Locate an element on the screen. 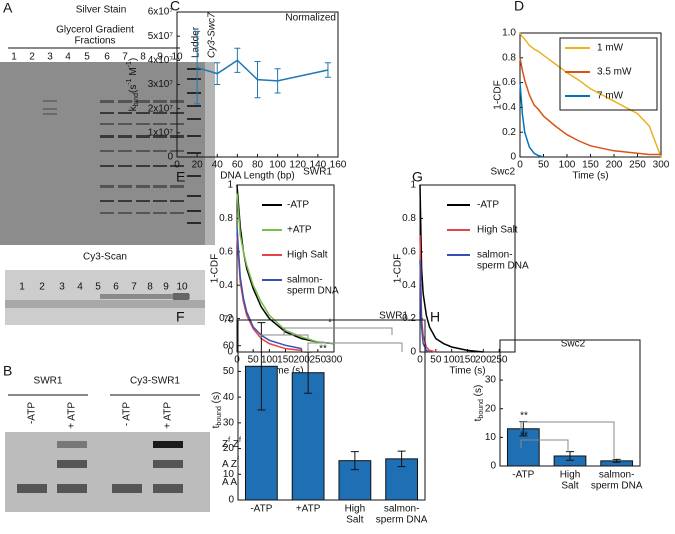 The image size is (675, 534). y-tick-label: 1x10⁷ is located at coordinates (161, 132).